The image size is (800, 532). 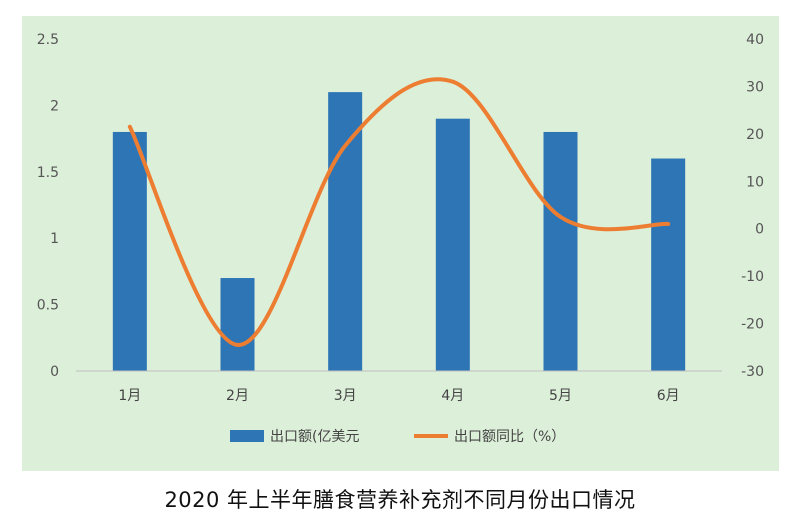 What do you see at coordinates (54, 372) in the screenshot?
I see `left-tick-label: 0` at bounding box center [54, 372].